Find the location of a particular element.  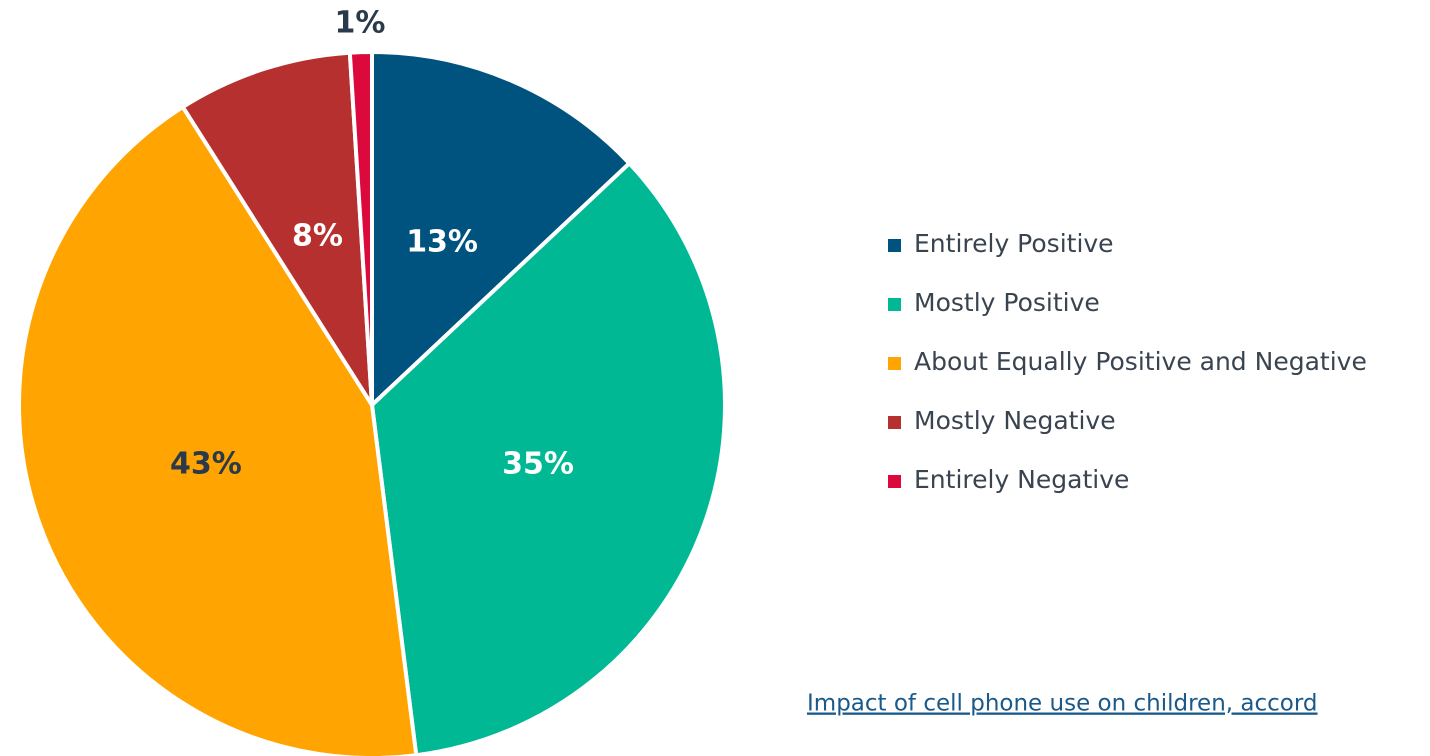

slice-label: 1% is located at coordinates (360, 22).